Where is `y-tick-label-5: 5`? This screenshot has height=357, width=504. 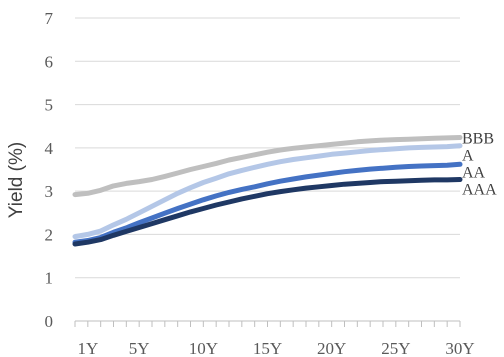
y-tick-label-5: 5 is located at coordinates (49, 105).